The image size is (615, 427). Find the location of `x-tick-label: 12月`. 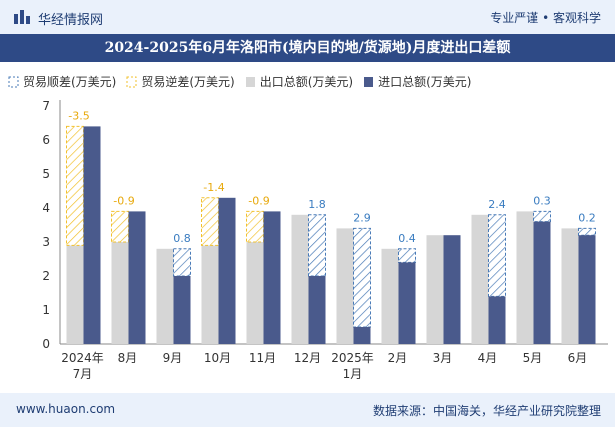

x-tick-label: 12月 is located at coordinates (307, 358).